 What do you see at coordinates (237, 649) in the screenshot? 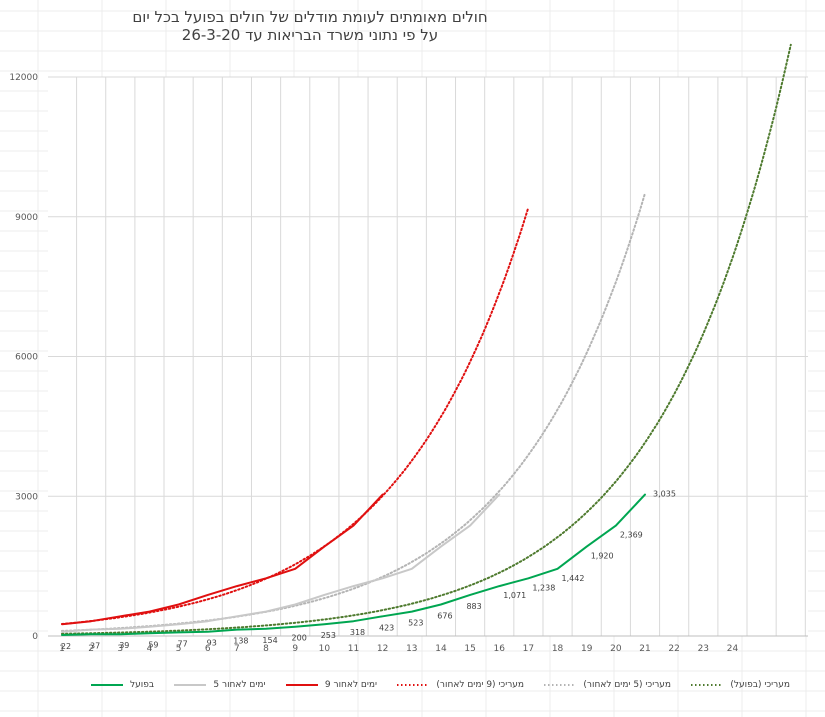
I see `x-tick-label: 7` at bounding box center [237, 649].